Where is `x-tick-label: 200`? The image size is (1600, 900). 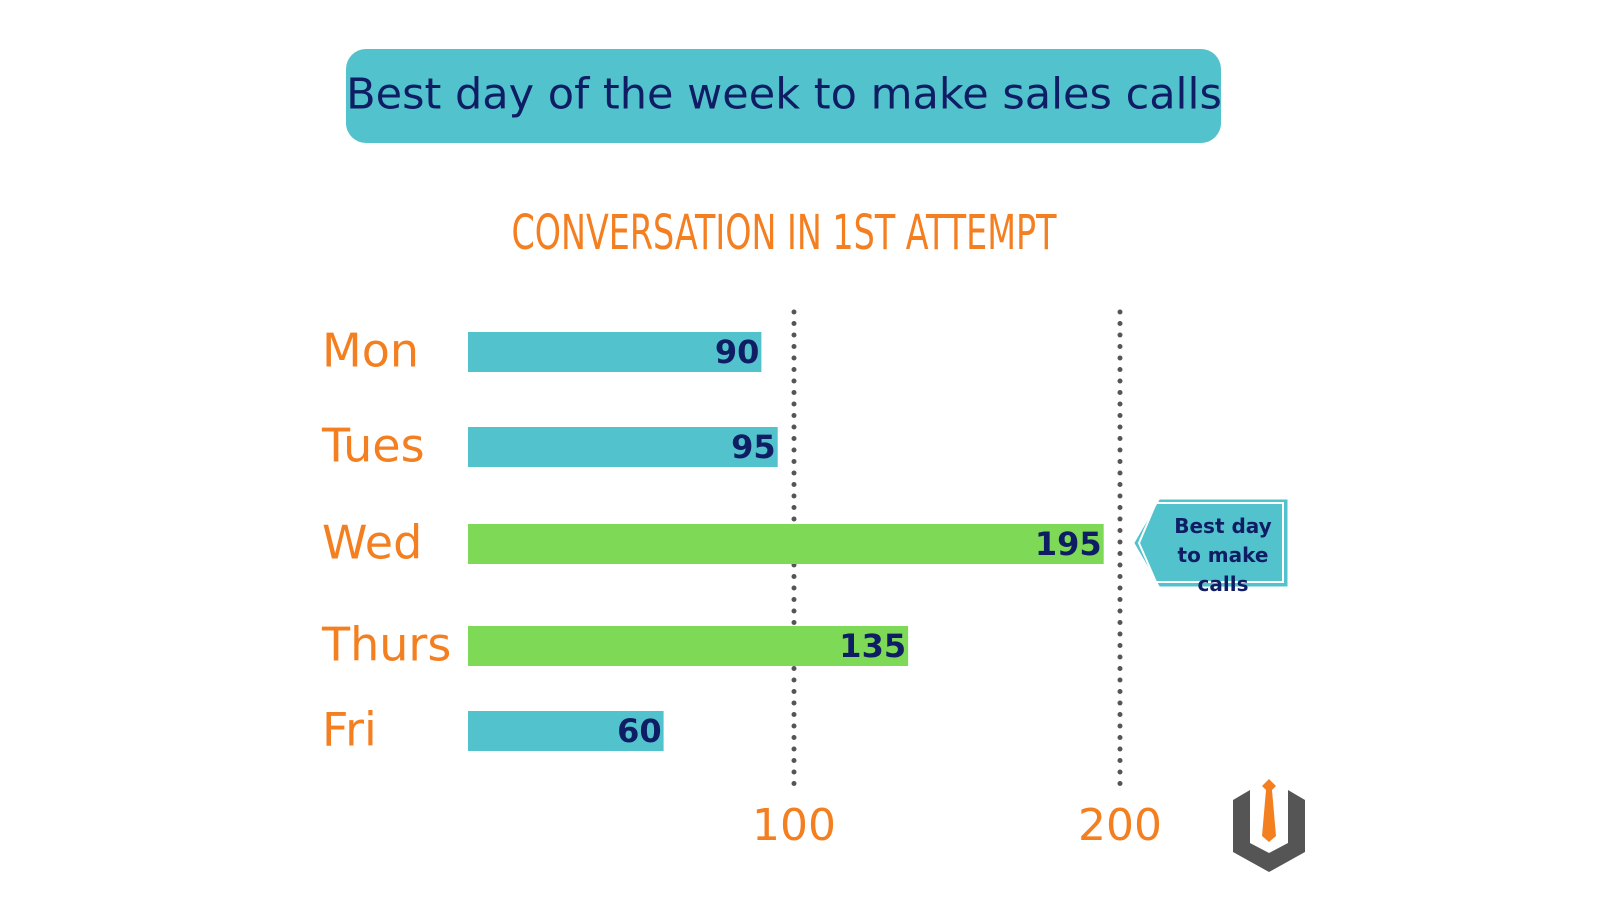
x-tick-label: 200 is located at coordinates (1120, 825).